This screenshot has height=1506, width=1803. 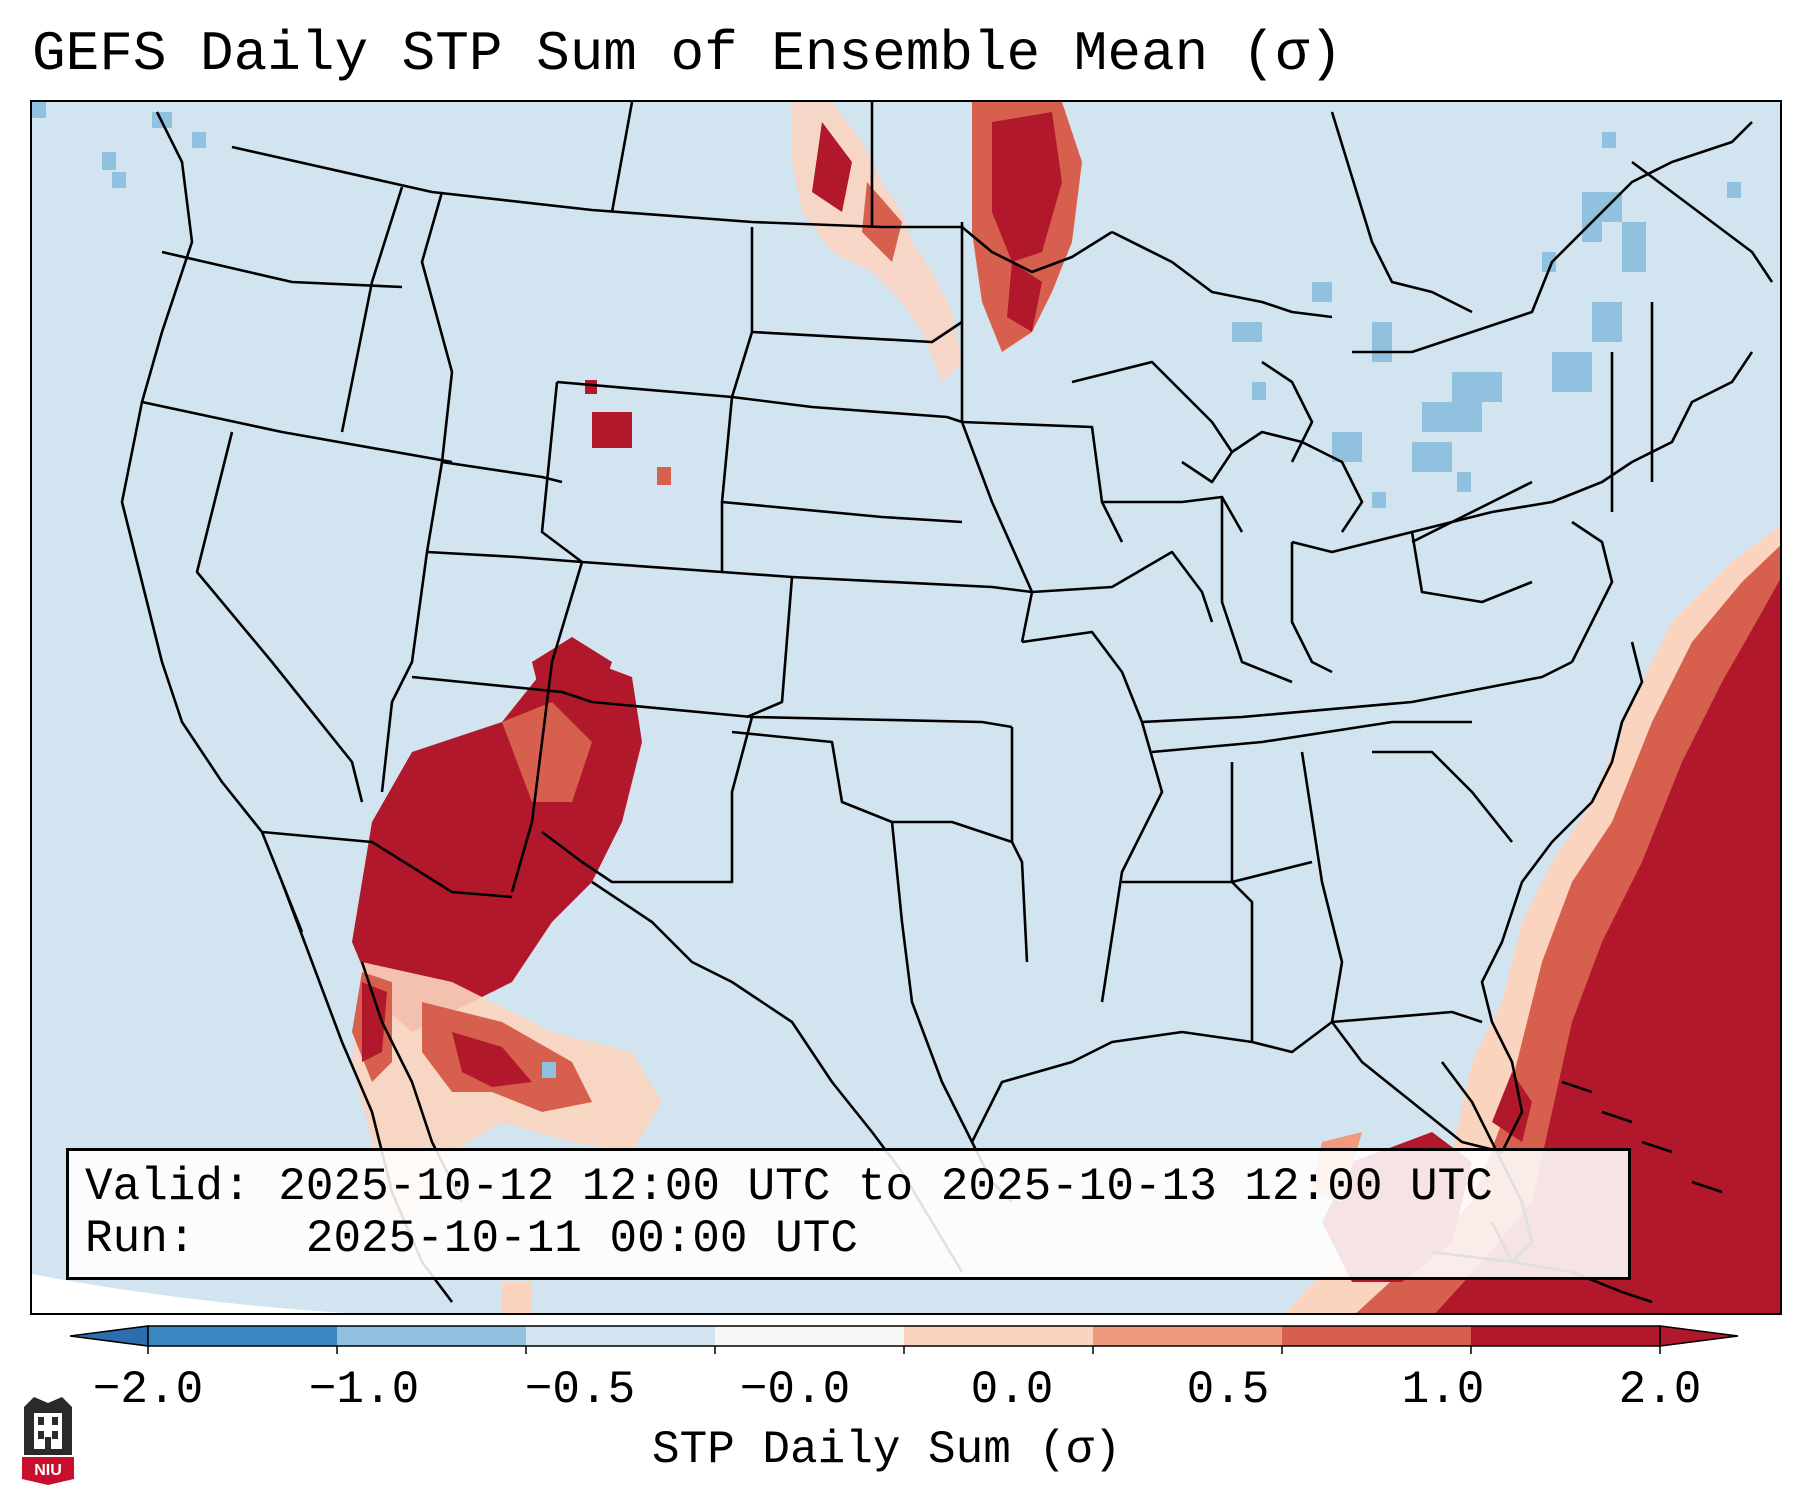 What do you see at coordinates (580, 1390) in the screenshot?
I see `colorbar-tick: −0.5` at bounding box center [580, 1390].